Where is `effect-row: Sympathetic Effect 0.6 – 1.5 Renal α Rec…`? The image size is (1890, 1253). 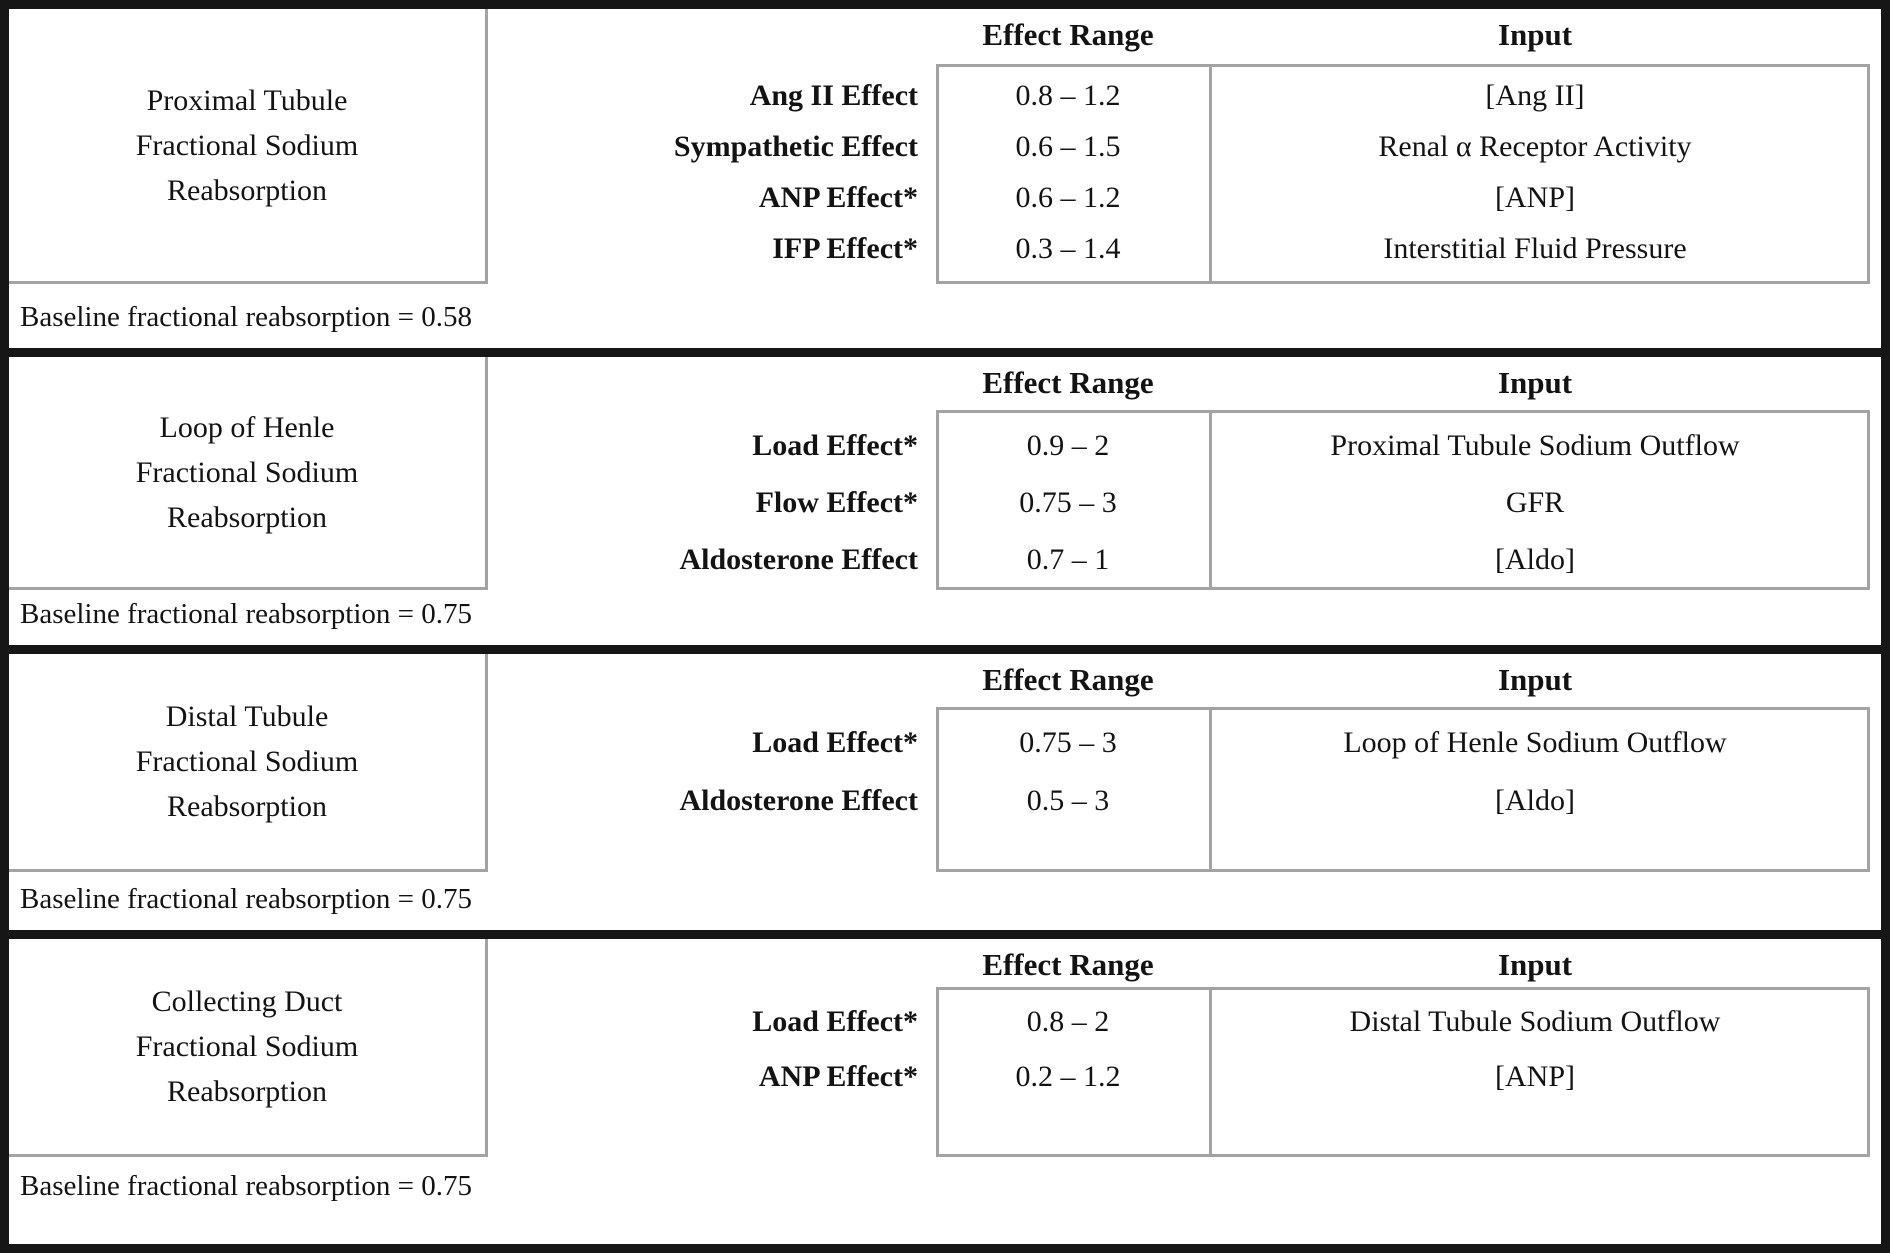 effect-row: Sympathetic Effect 0.6 – 1.5 Renal α Rec… is located at coordinates (939, 146).